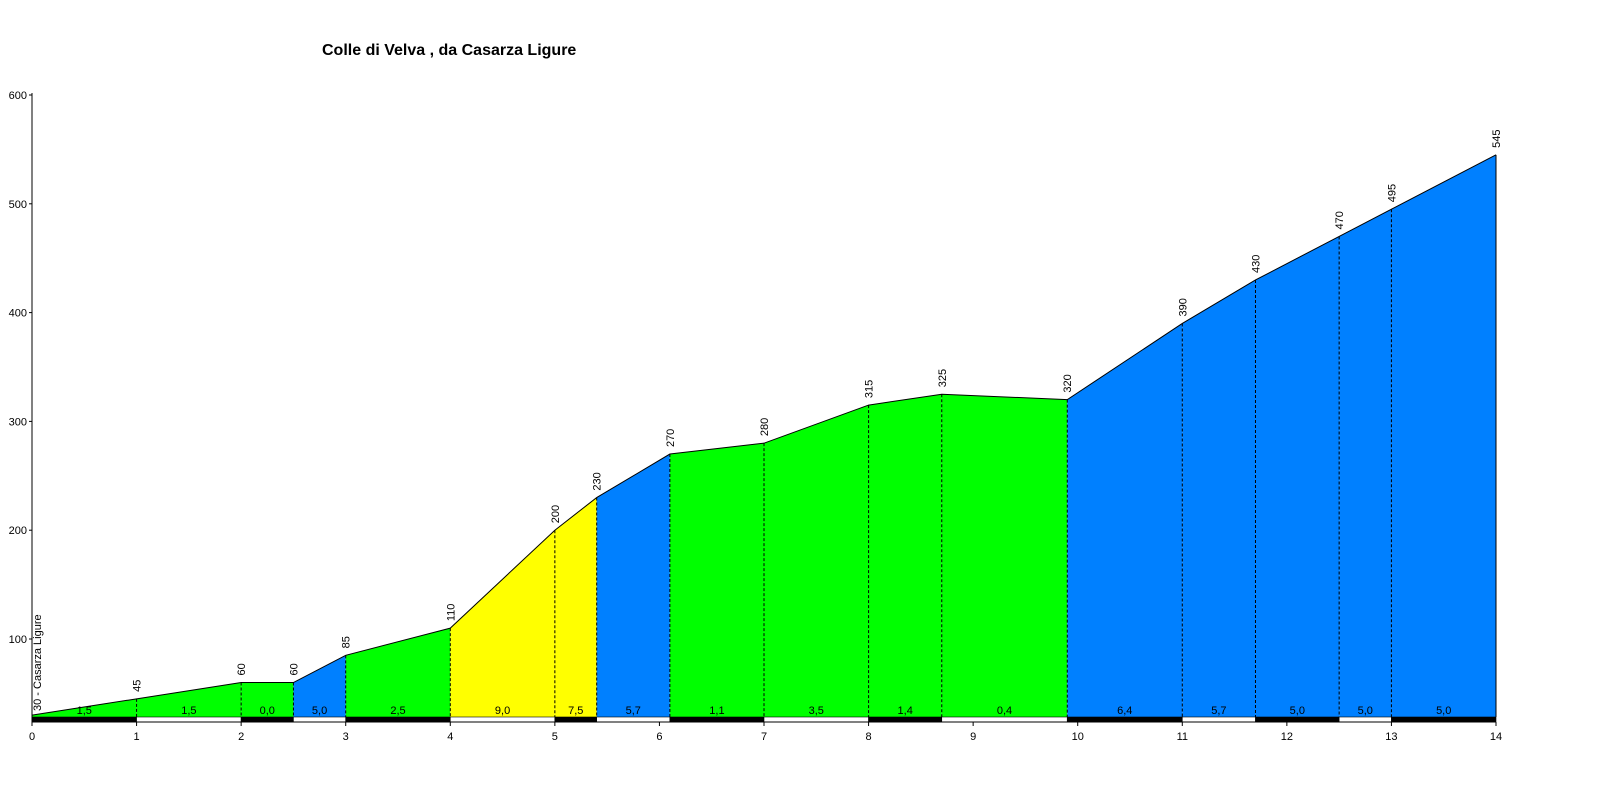  What do you see at coordinates (18, 205) in the screenshot?
I see `y-tick-label-500: 500` at bounding box center [18, 205].